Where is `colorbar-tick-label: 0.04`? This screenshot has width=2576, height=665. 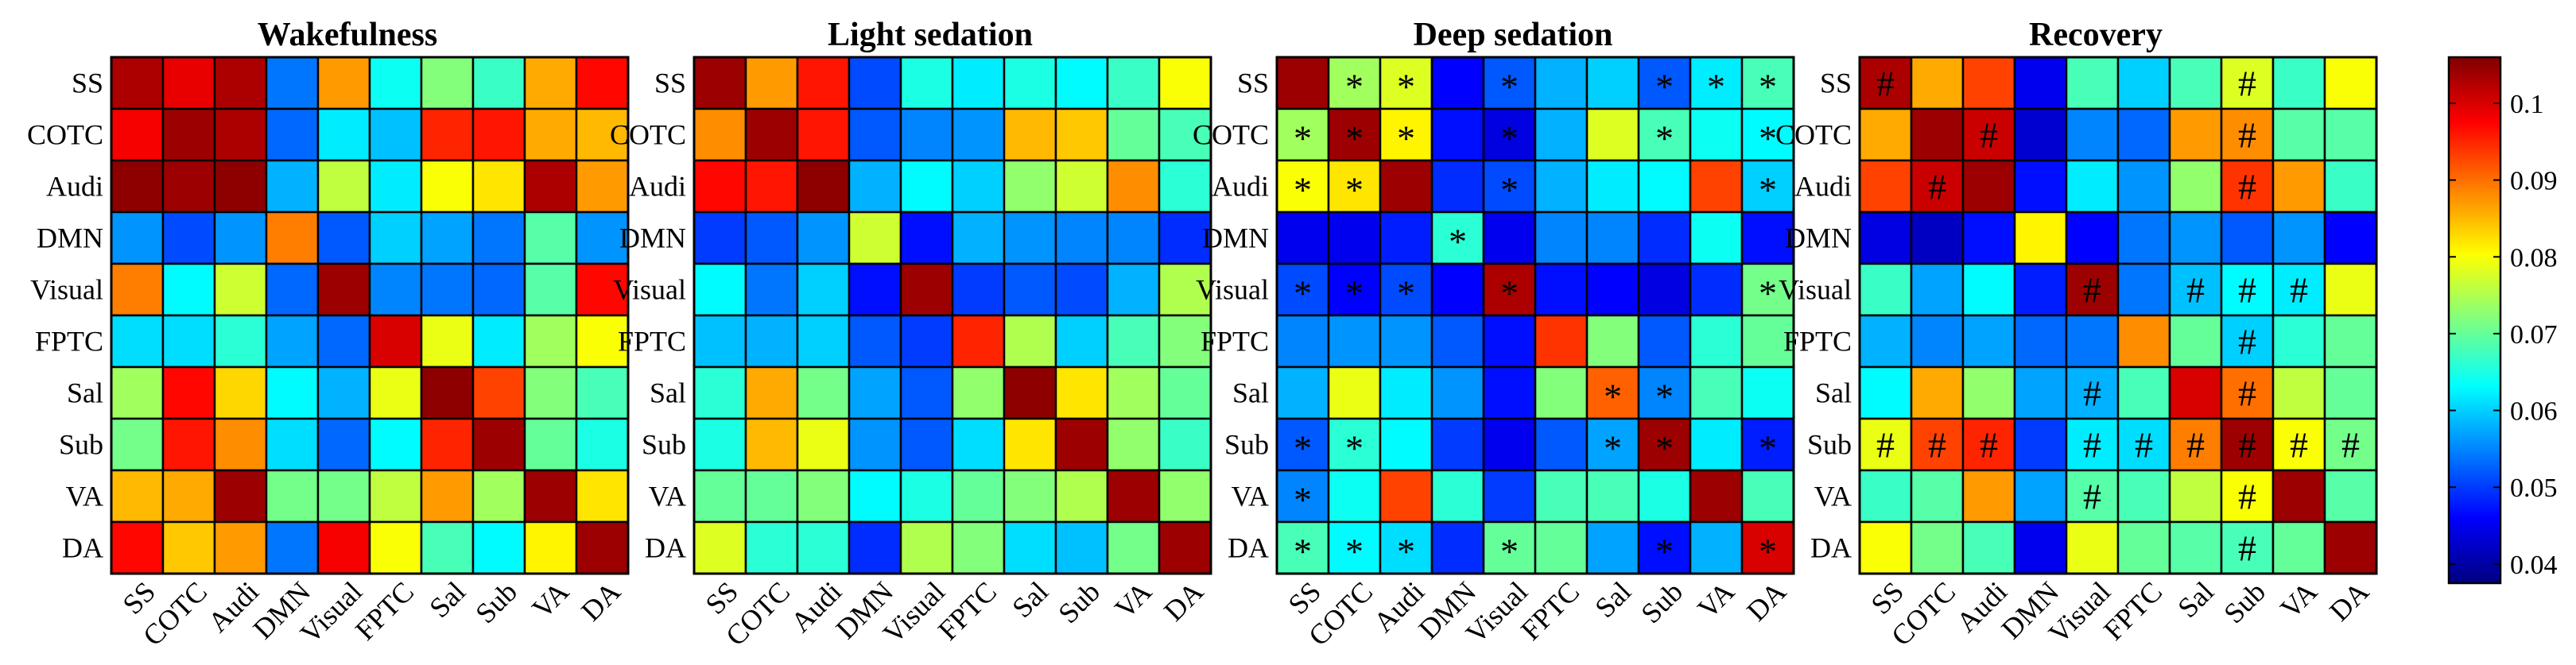 colorbar-tick-label: 0.04 is located at coordinates (2534, 565).